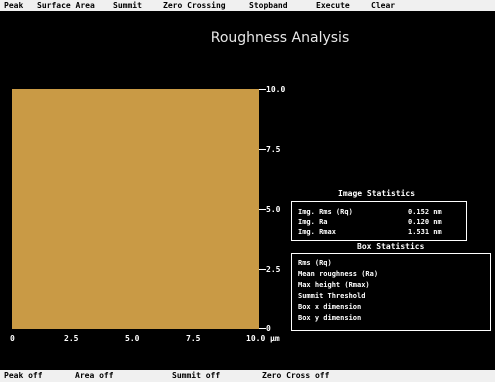 This screenshot has height=382, width=495. Describe the element at coordinates (66, 5) in the screenshot. I see `menu-surface-area: Surface Area` at that location.